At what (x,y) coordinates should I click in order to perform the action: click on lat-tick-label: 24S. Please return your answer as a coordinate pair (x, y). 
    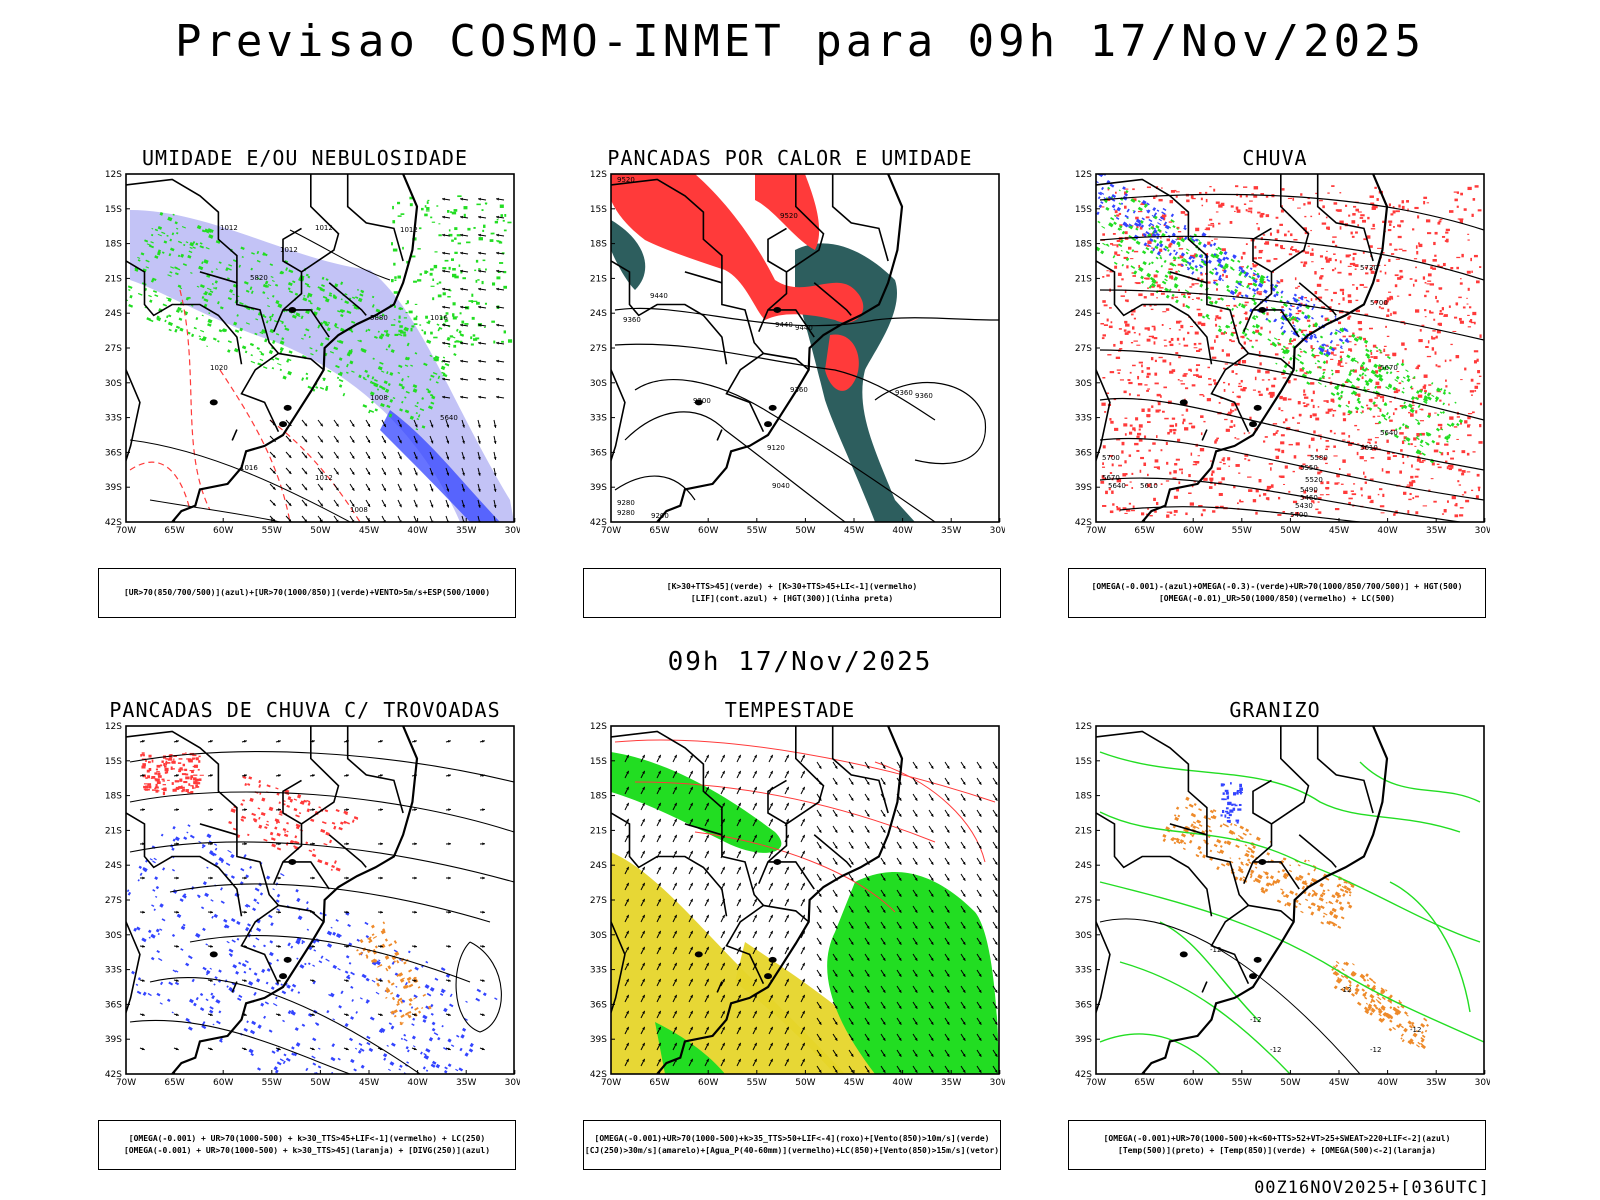
    Looking at the image, I should click on (113, 314).